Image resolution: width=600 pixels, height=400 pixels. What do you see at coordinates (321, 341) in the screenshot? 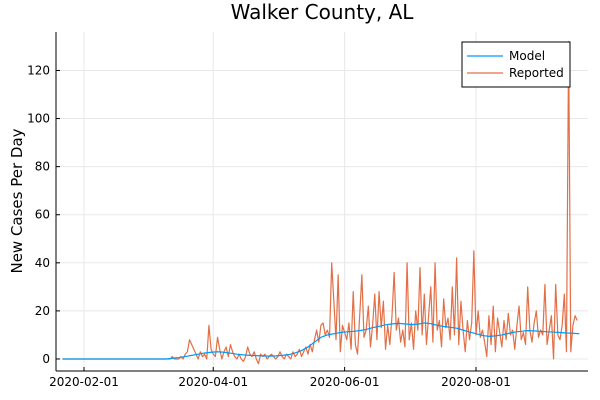
I see `series-line-model` at bounding box center [321, 341].